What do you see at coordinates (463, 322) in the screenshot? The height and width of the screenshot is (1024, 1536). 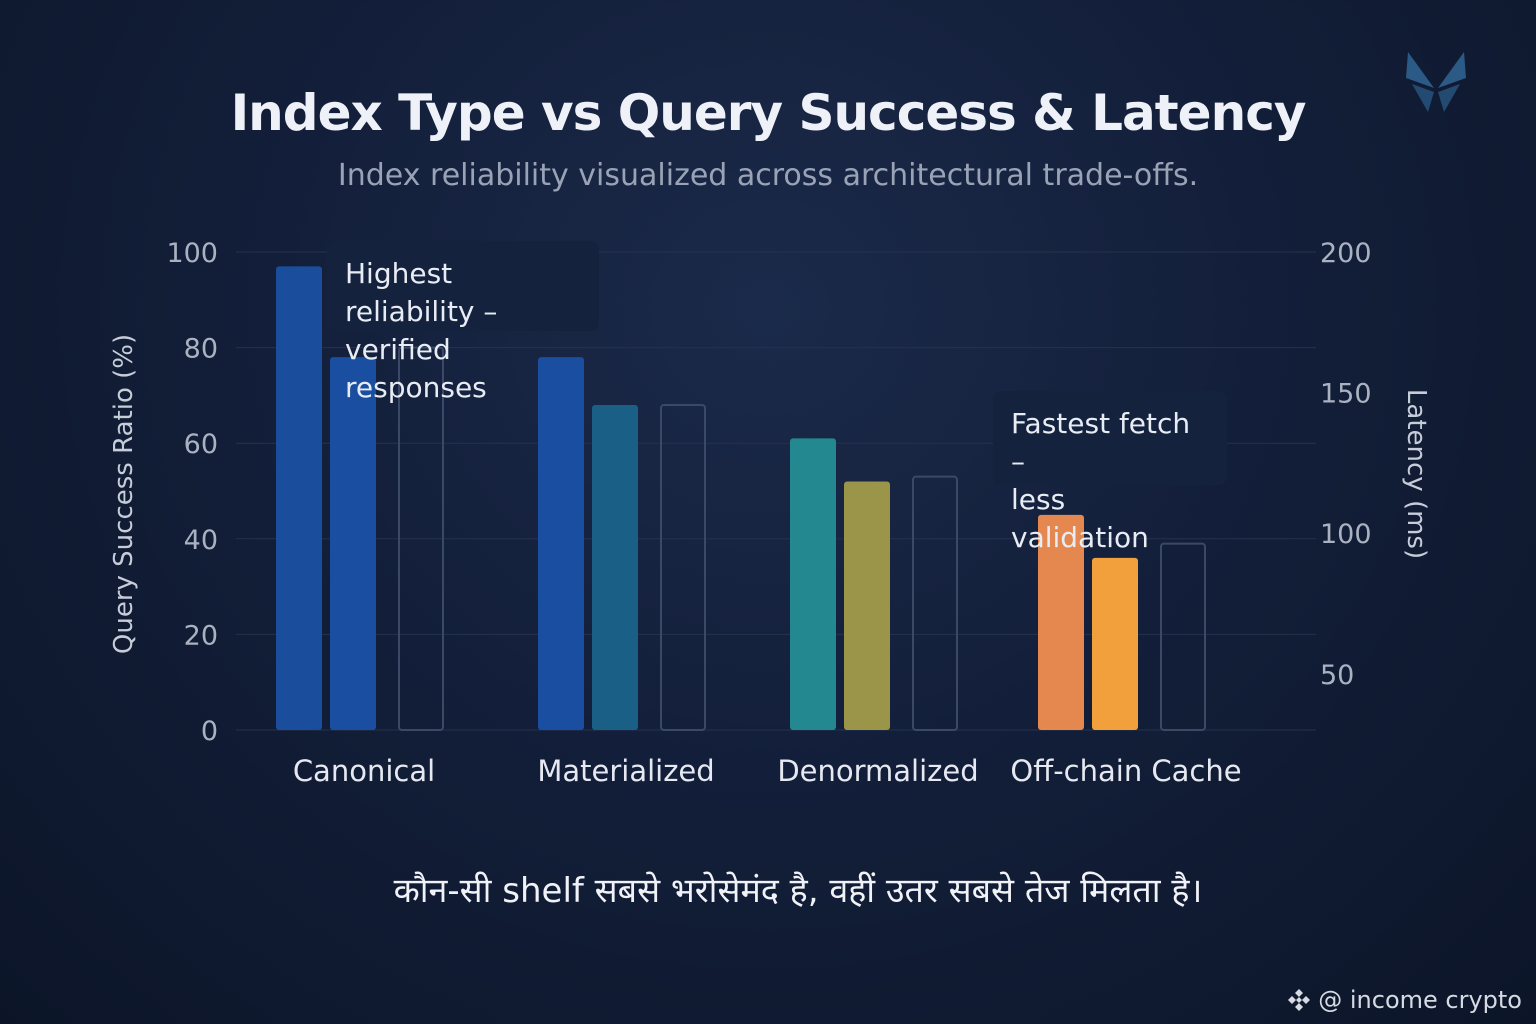 I see `annotation-highest-reliability: Highest reliability – verified responses` at bounding box center [463, 322].